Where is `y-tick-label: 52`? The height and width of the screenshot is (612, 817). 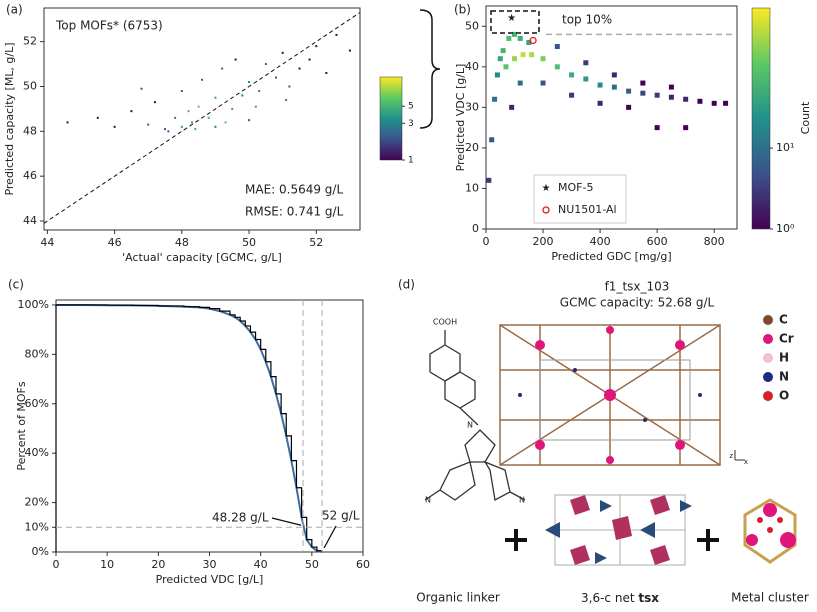
y-tick-label: 52 is located at coordinates (30, 41).